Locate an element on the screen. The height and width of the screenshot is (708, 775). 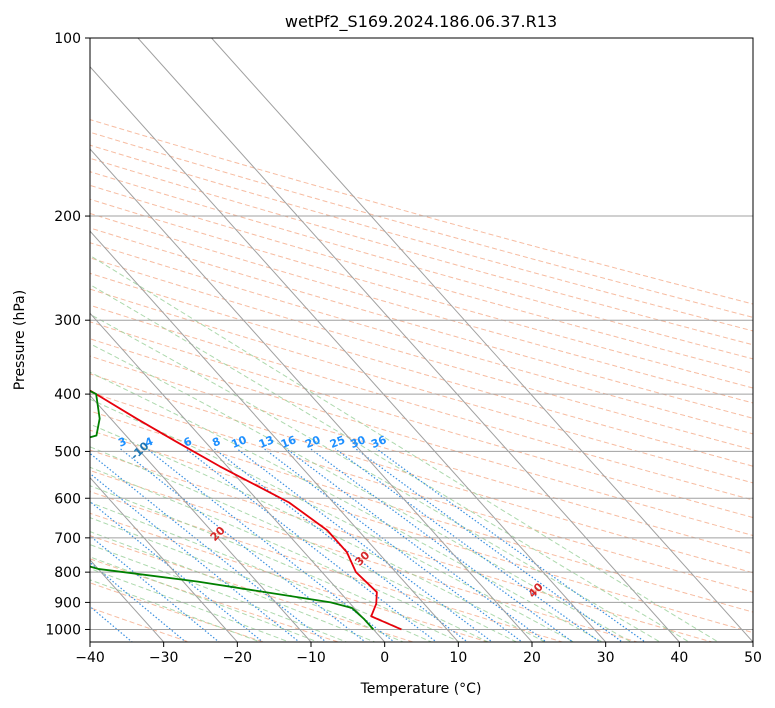
y-tick-label: 100 is located at coordinates (67, 39).